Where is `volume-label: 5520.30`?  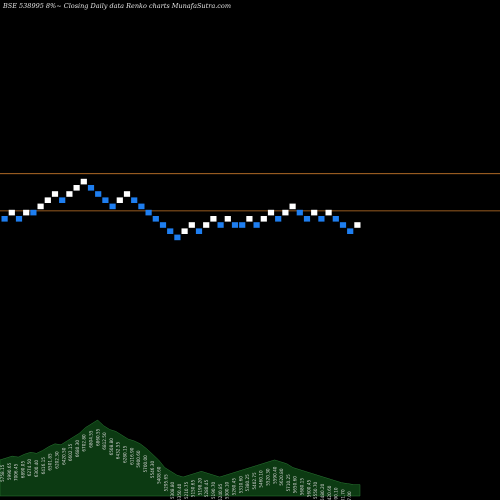
volume-label: 5520.30 is located at coordinates (268, 477).